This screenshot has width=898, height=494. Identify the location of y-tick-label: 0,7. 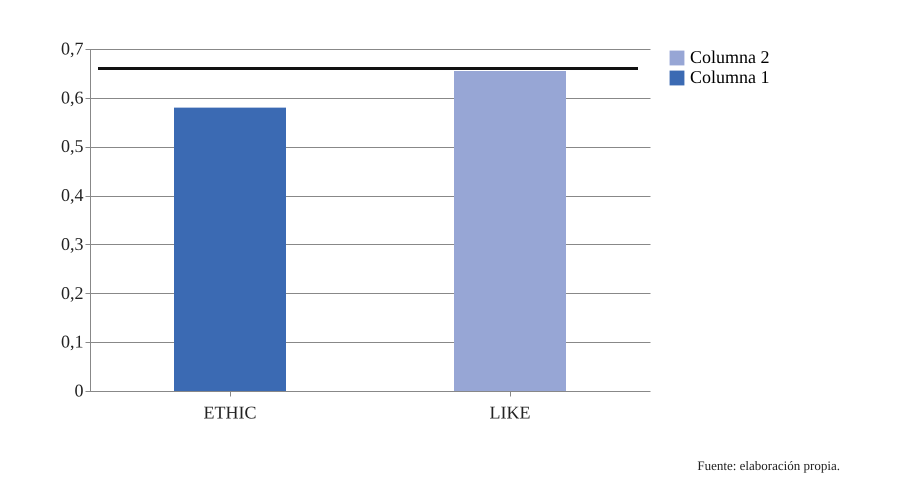
(72, 48).